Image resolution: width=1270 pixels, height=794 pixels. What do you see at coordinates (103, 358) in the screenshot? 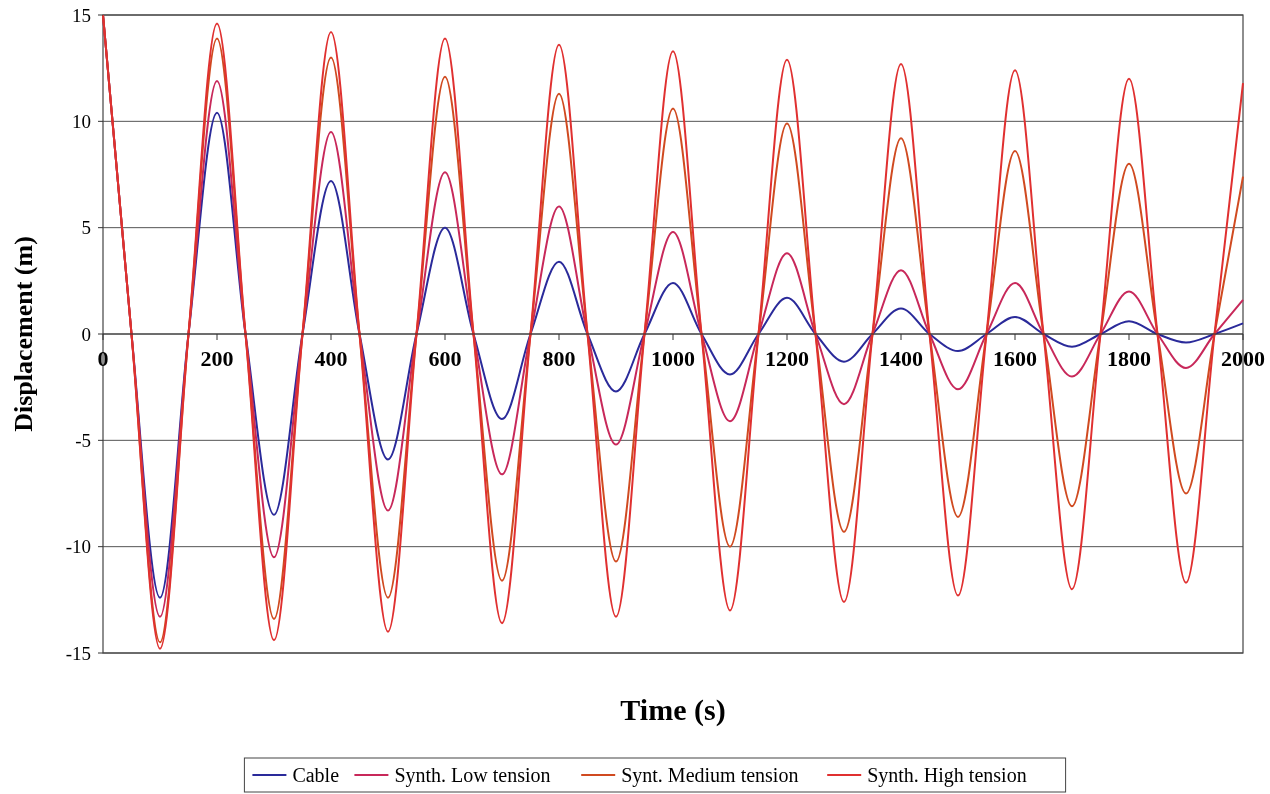
I see `x-tick-label: 0` at bounding box center [103, 358].